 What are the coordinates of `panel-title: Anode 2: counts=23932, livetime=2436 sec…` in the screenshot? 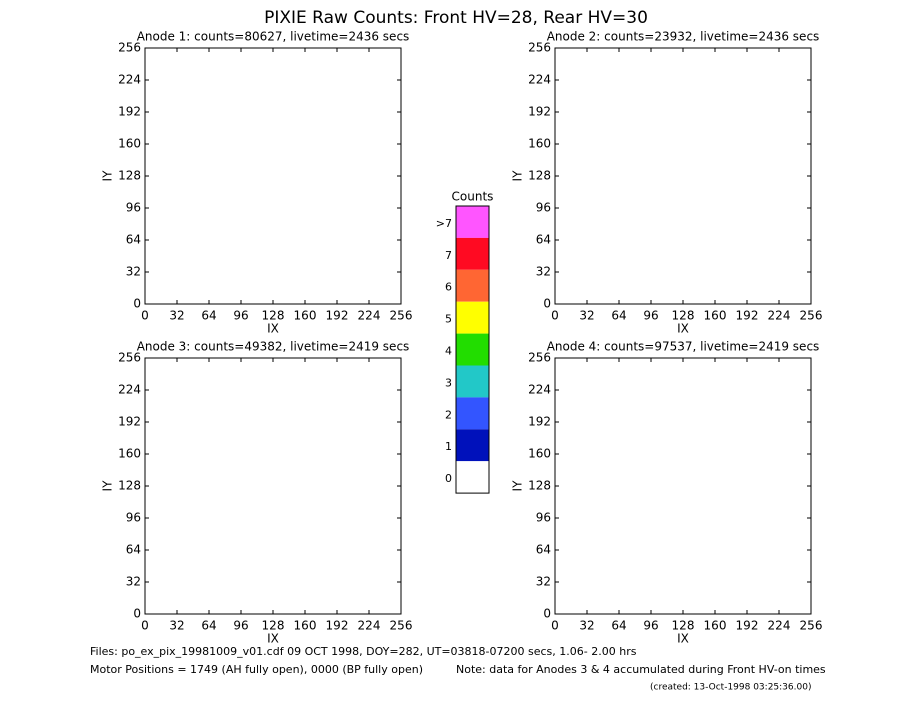 It's located at (683, 37).